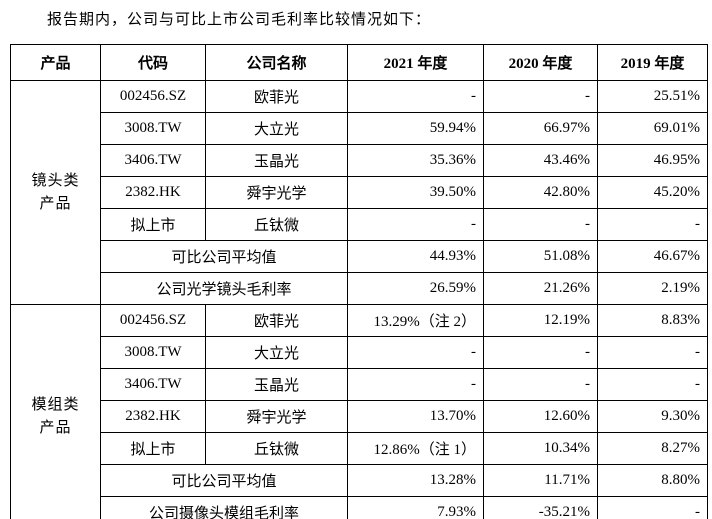 The width and height of the screenshot is (712, 519). I want to click on value-cell-2020: 12.60%, so click(540, 416).